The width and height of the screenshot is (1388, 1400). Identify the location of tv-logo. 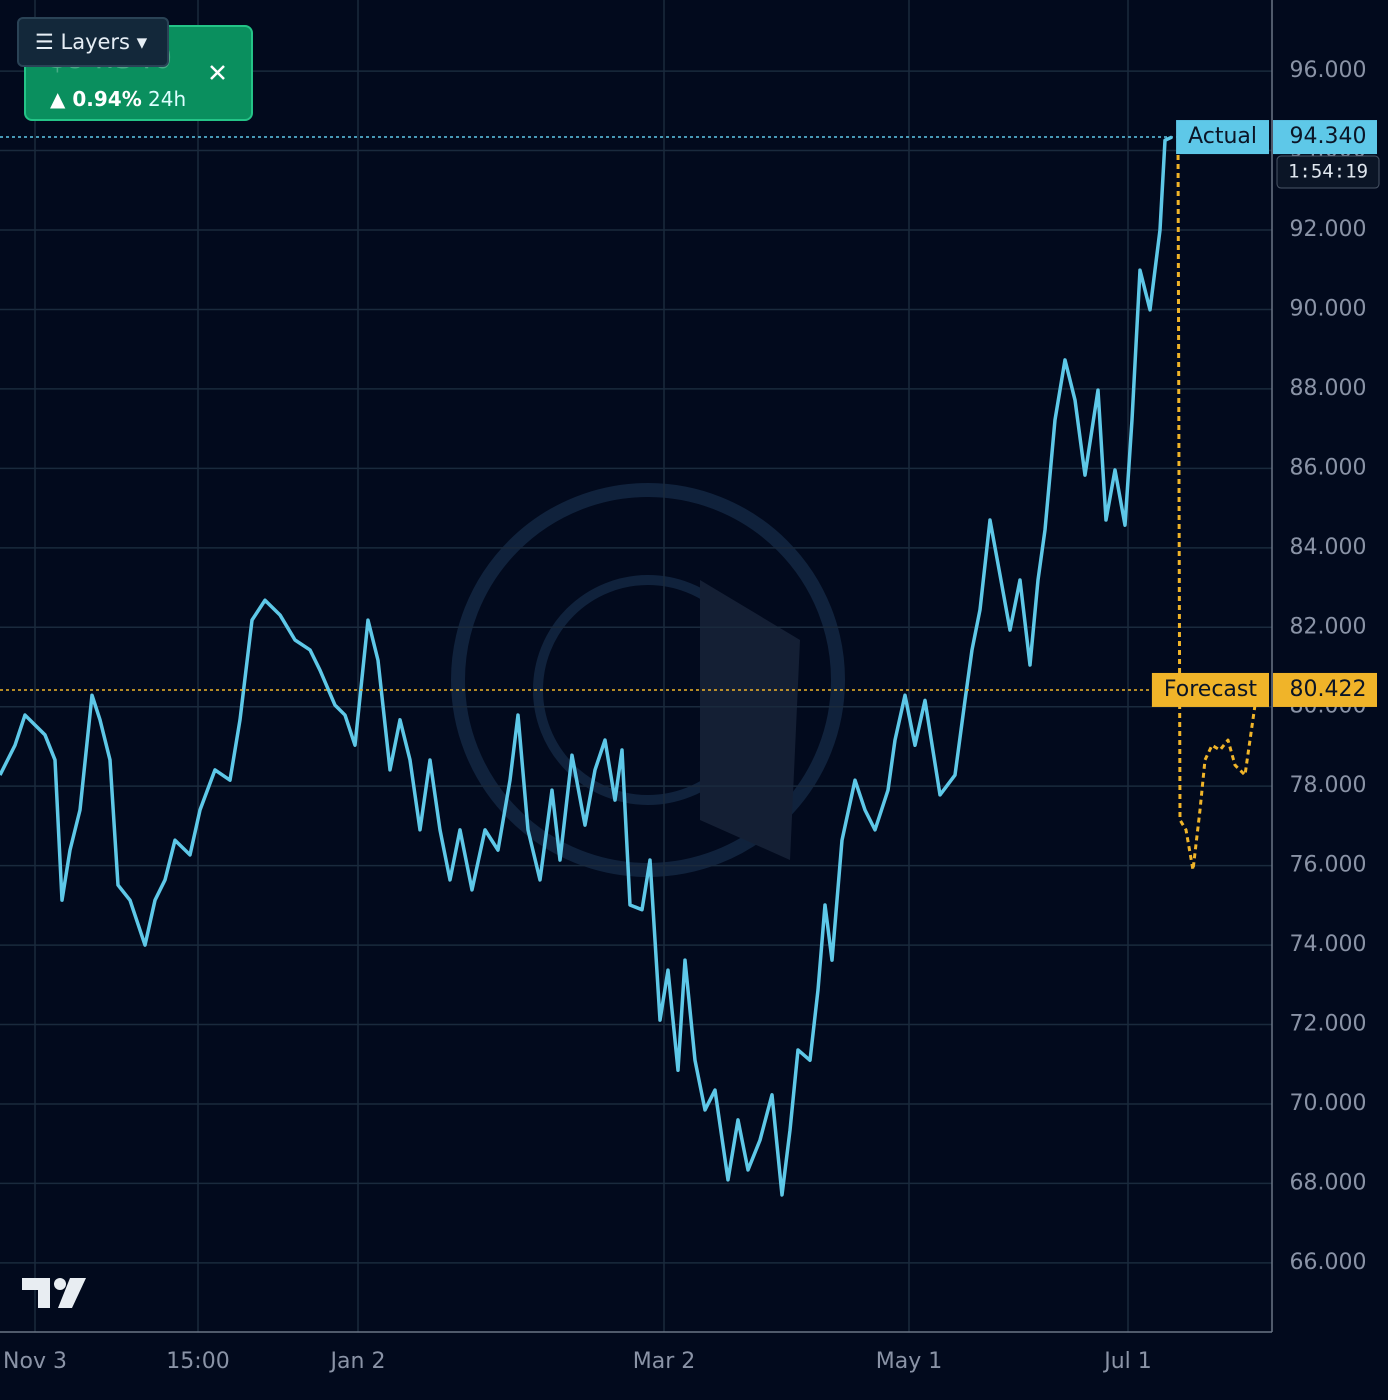
(54, 1293).